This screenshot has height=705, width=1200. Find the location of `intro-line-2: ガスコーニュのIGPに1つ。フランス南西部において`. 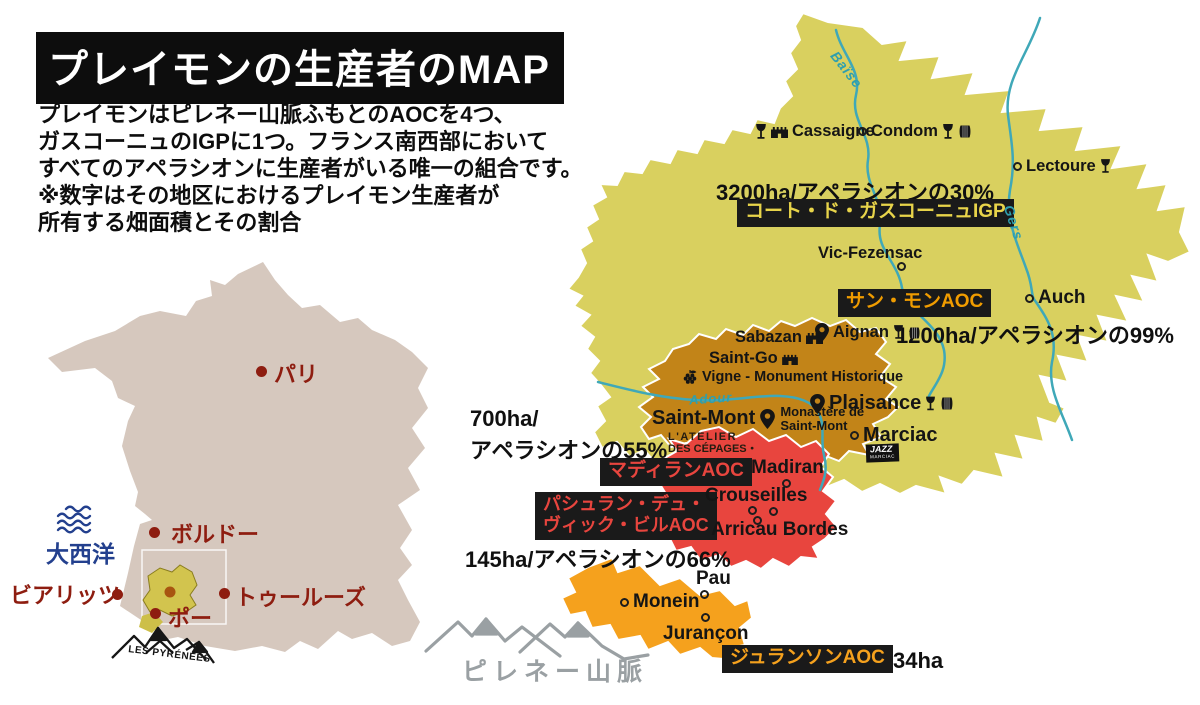

intro-line-2: ガスコーニュのIGPに1つ。フランス南西部において is located at coordinates (293, 141).